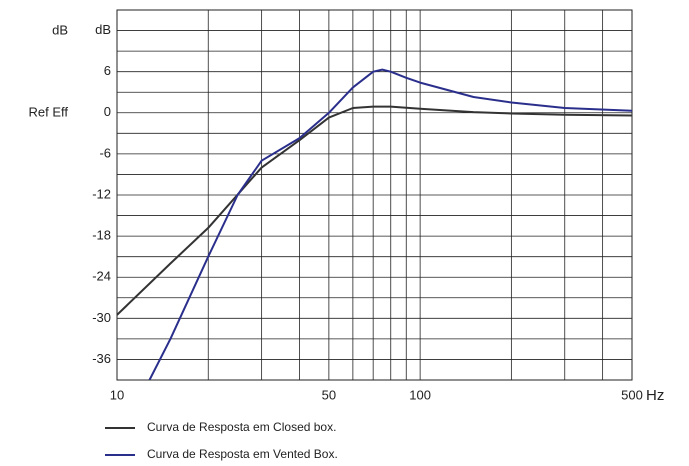 The width and height of the screenshot is (689, 466). I want to click on y-axis-label: dB, so click(60, 29).